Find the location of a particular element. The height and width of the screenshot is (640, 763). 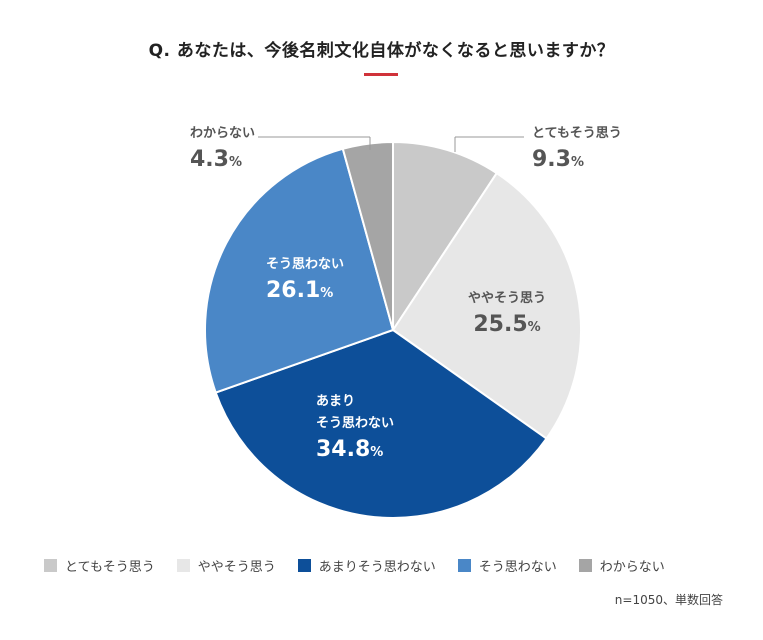

legend-item-wakaranai: わからない is located at coordinates (621, 565).